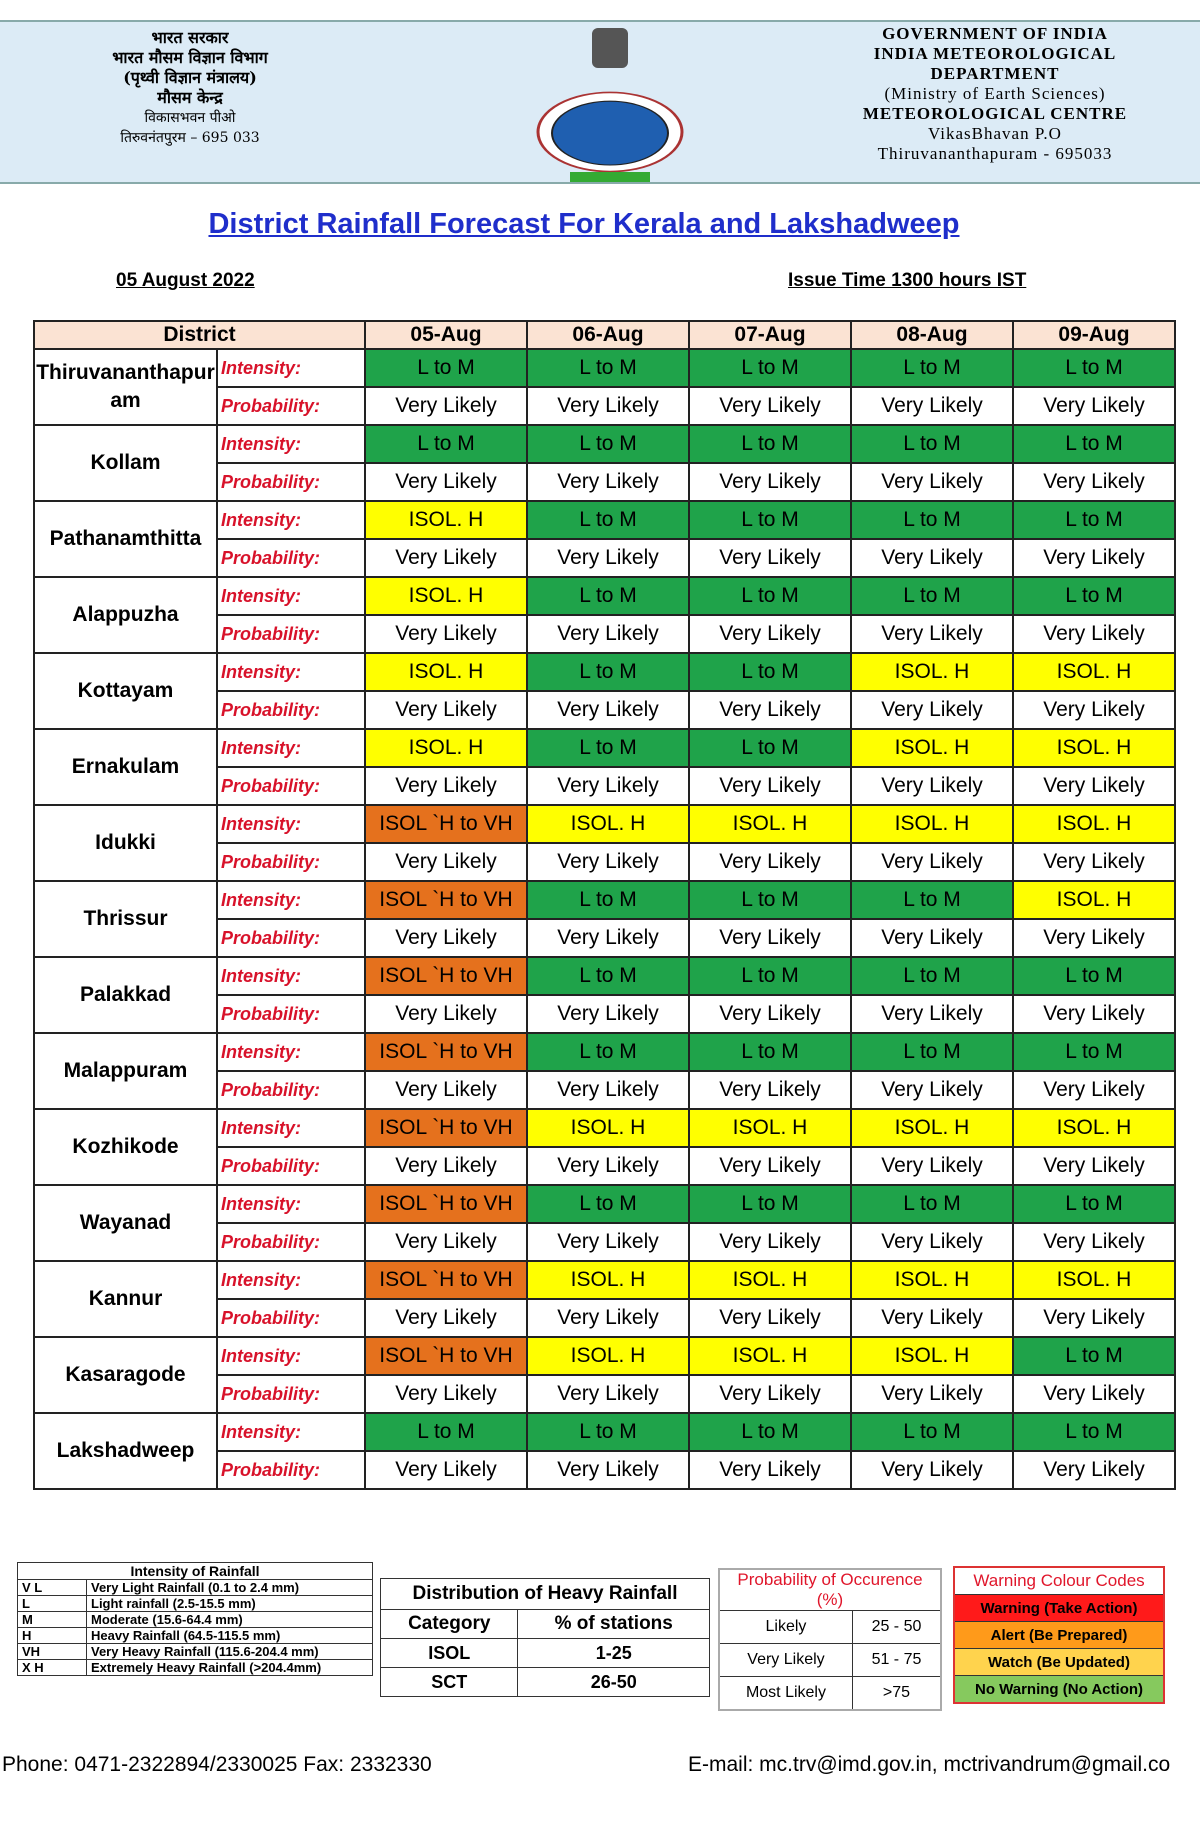 Image resolution: width=1200 pixels, height=1829 pixels. What do you see at coordinates (830, 1660) in the screenshot?
I see `legend-row: Very Likely 51 - 75` at bounding box center [830, 1660].